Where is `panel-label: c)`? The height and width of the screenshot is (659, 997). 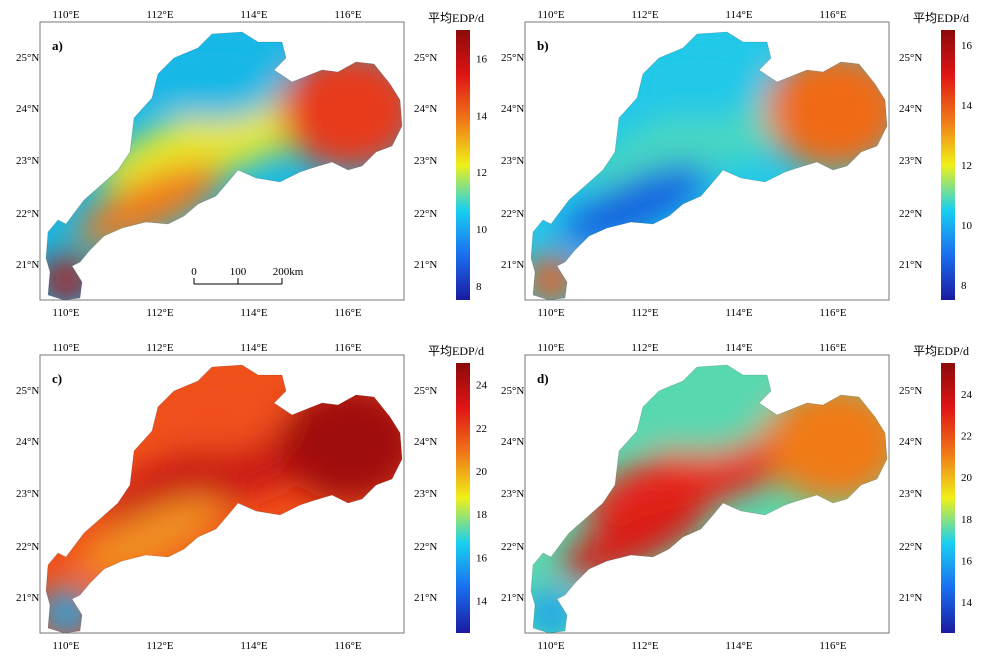 panel-label: c) is located at coordinates (57, 378).